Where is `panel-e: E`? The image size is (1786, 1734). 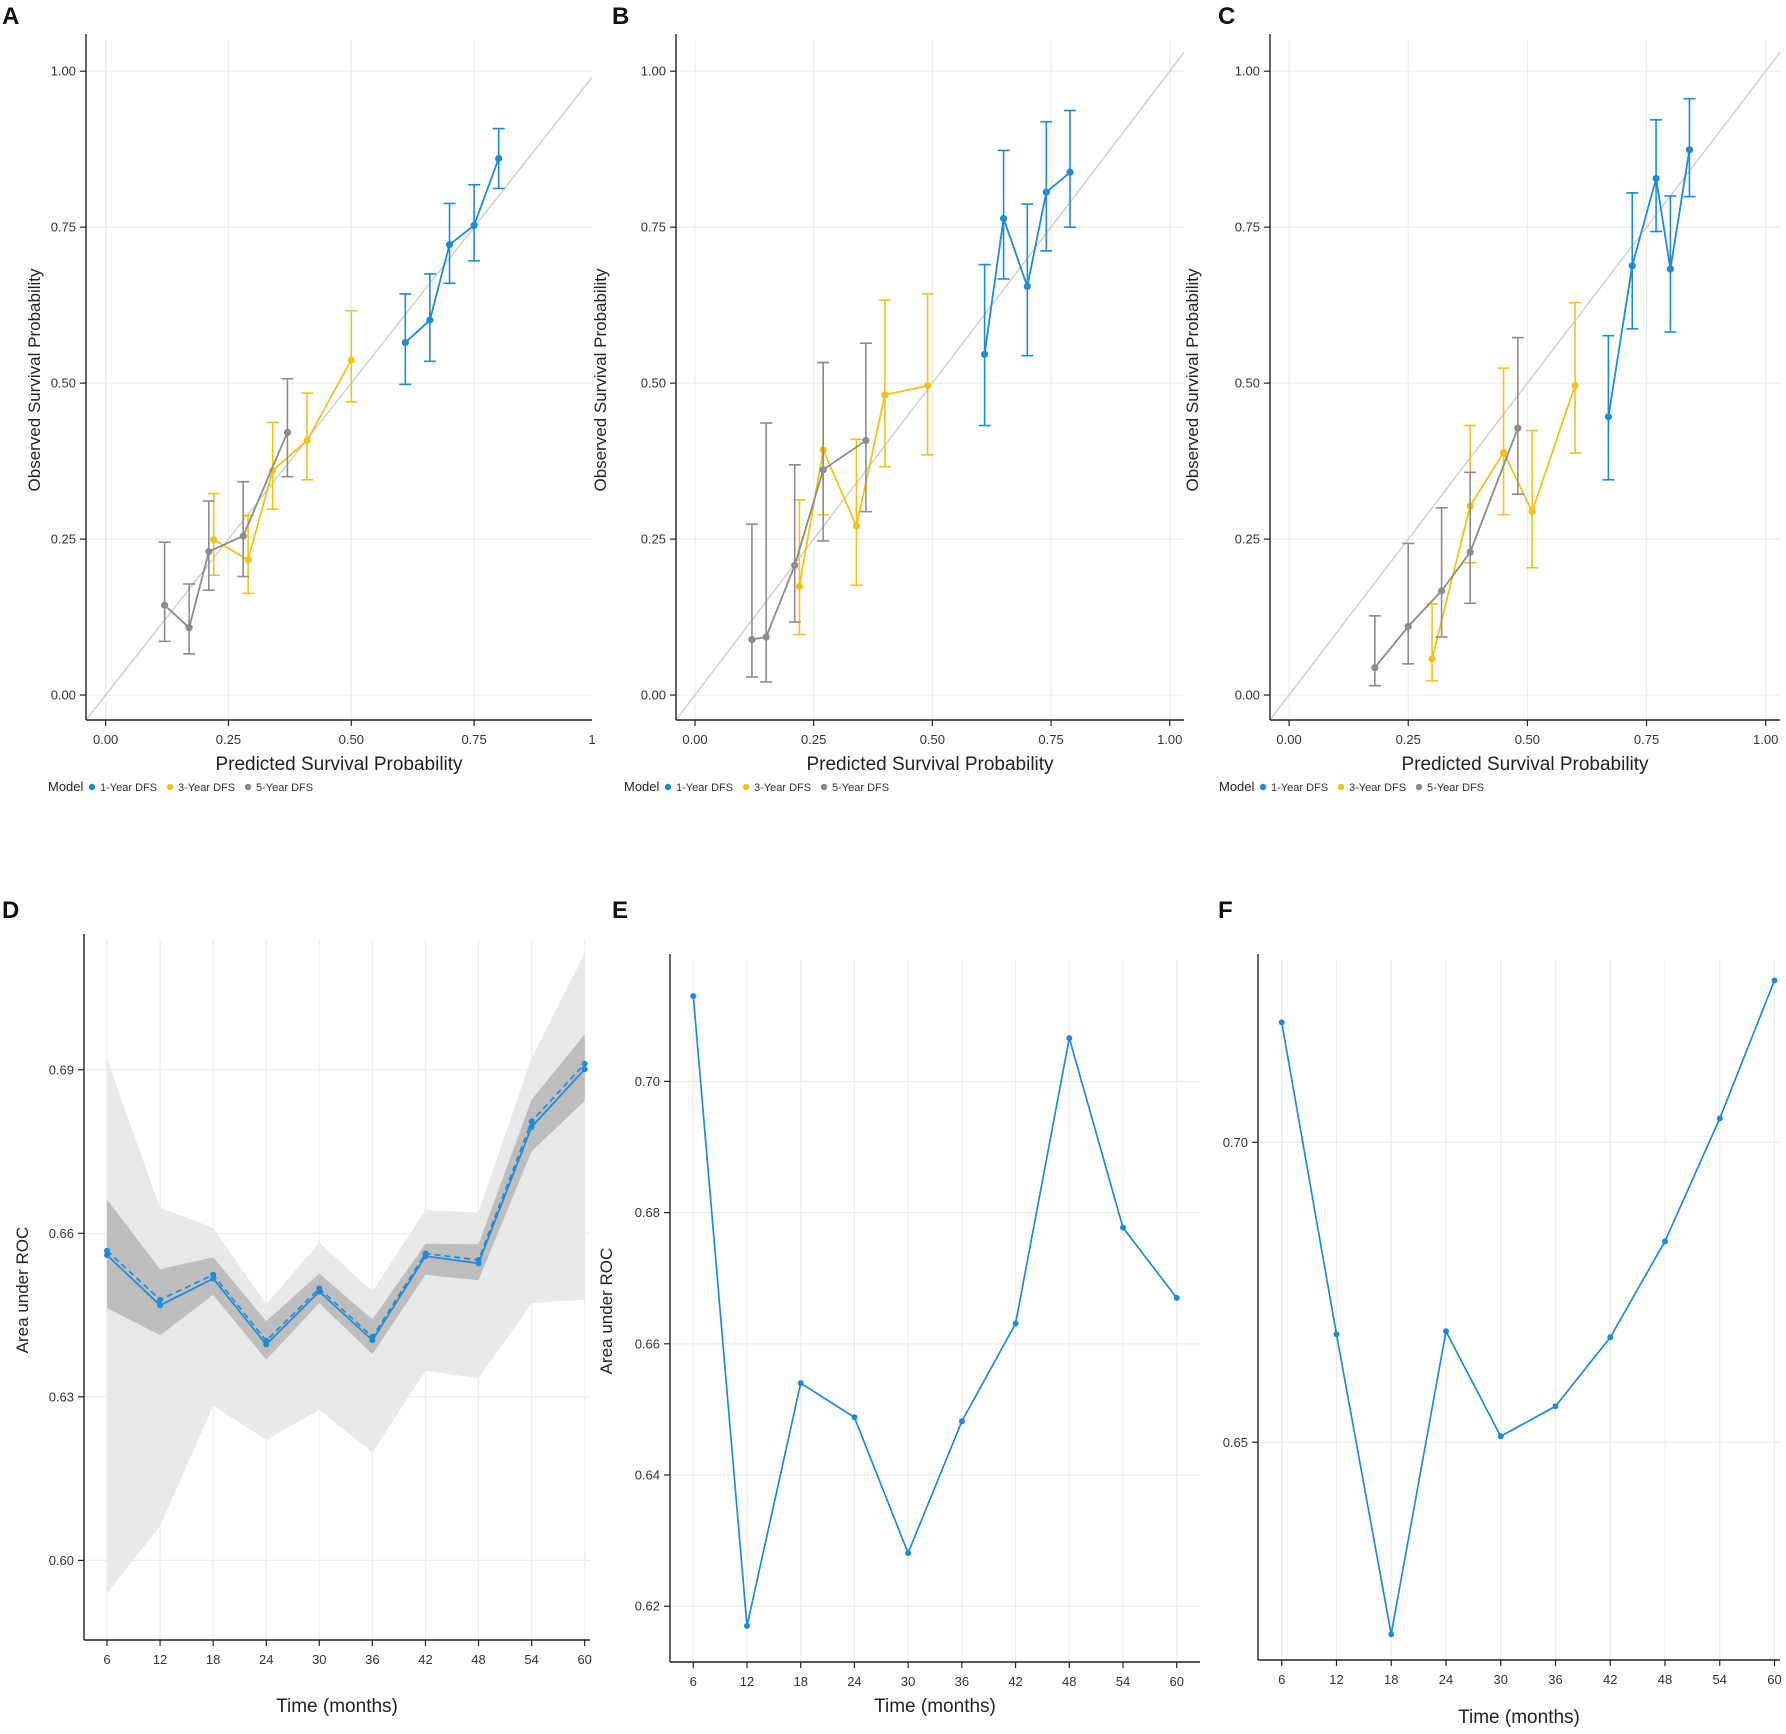 panel-e: E is located at coordinates (620, 910).